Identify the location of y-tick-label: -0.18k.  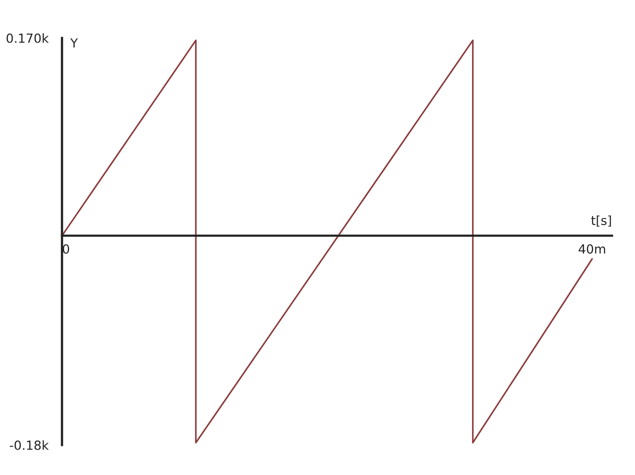
(29, 445).